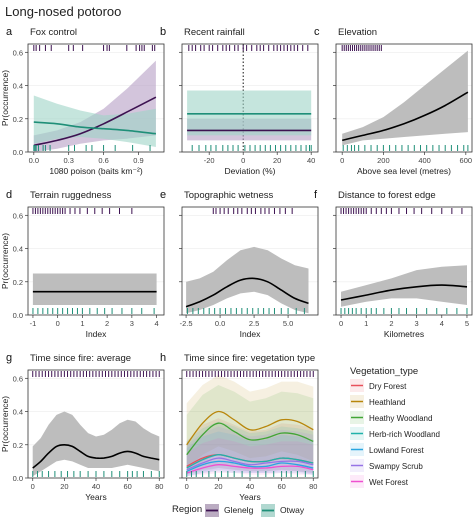  Describe the element at coordinates (424, 160) in the screenshot. I see `x-tick-label: 400` at that location.